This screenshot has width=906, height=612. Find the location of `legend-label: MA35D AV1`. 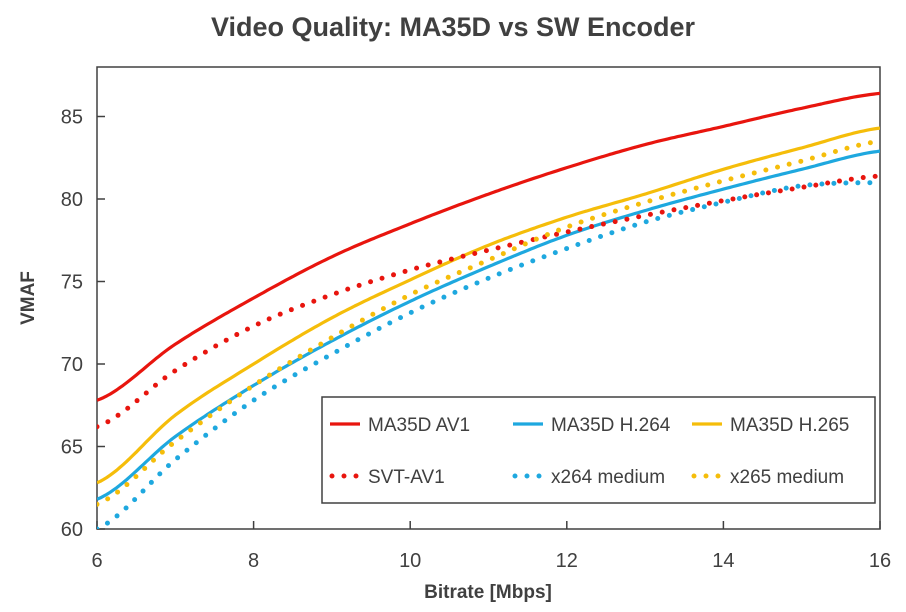

legend-label: MA35D AV1 is located at coordinates (419, 425).